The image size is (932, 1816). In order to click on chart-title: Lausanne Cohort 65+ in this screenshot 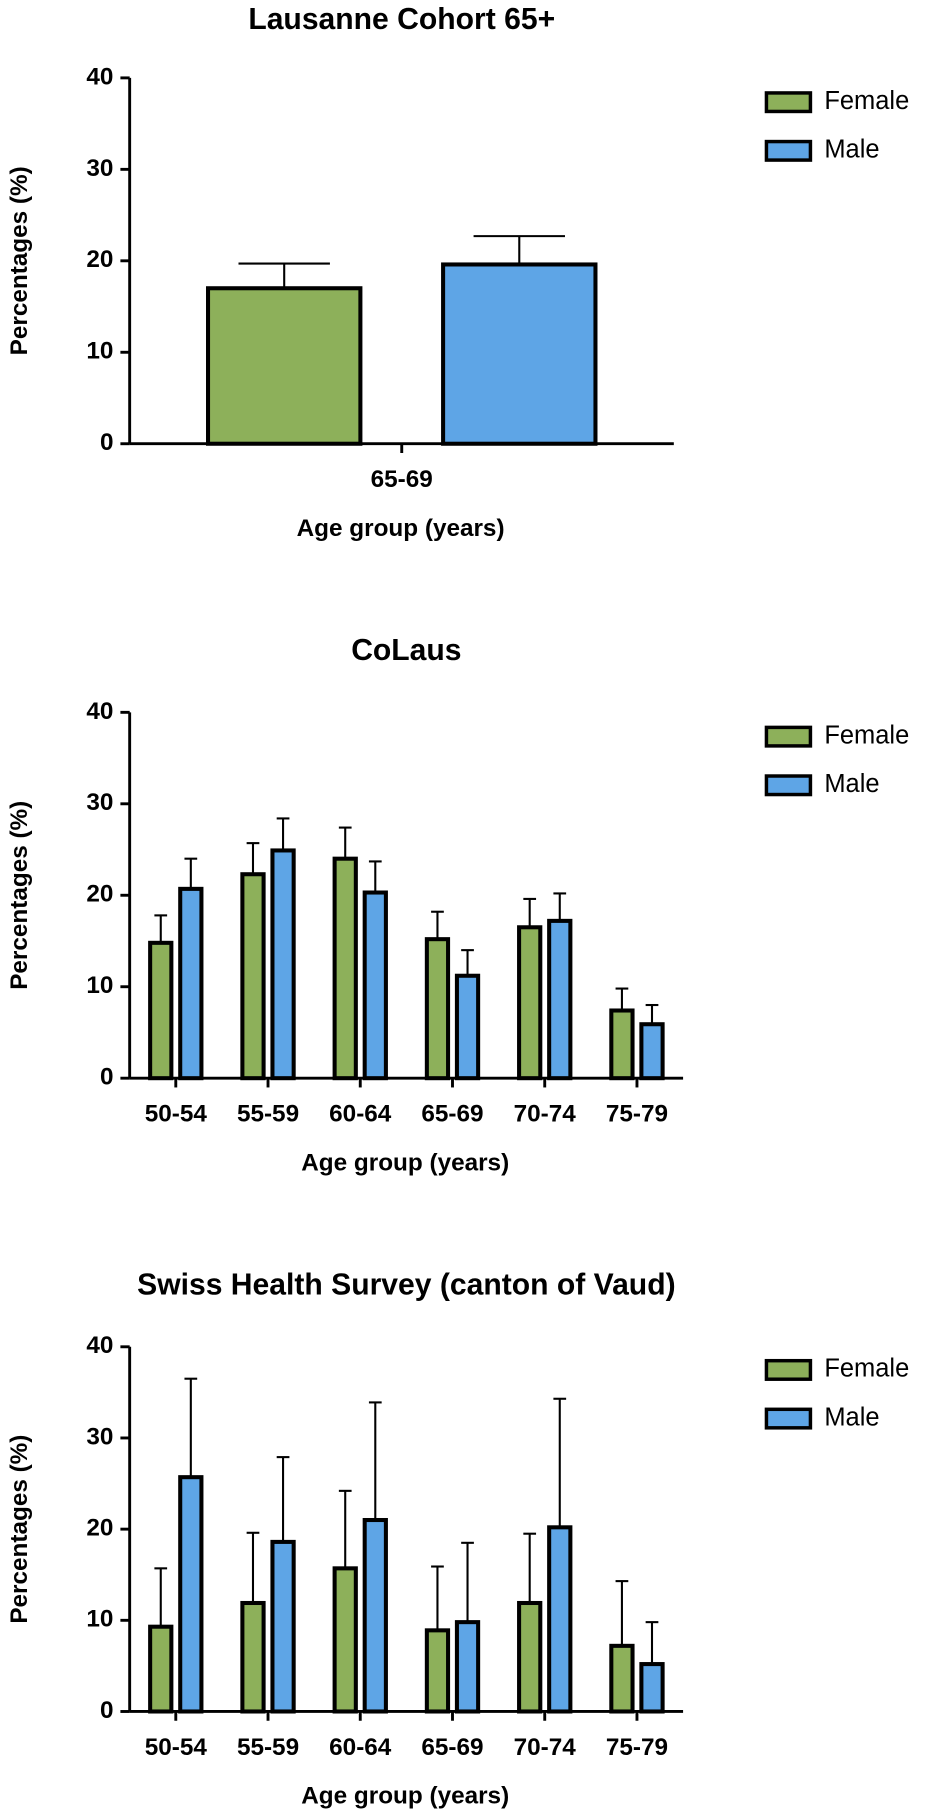, I will do `click(401, 19)`.